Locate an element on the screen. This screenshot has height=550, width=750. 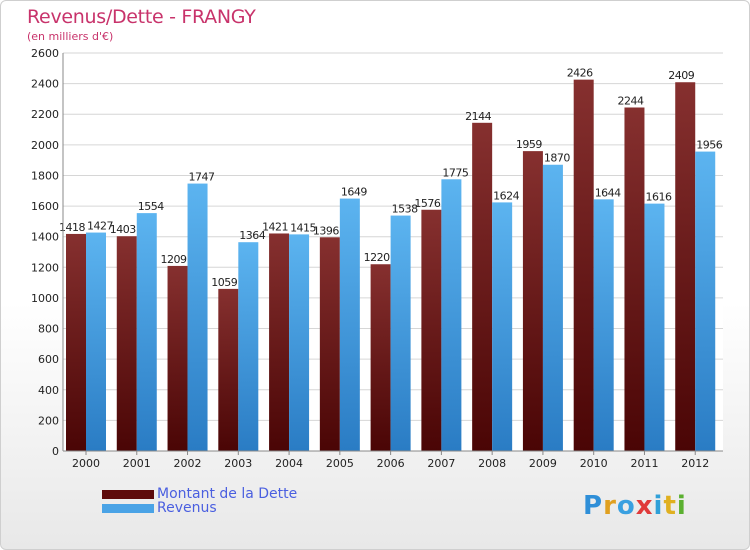
x-tick-label: 2009 is located at coordinates (543, 463).